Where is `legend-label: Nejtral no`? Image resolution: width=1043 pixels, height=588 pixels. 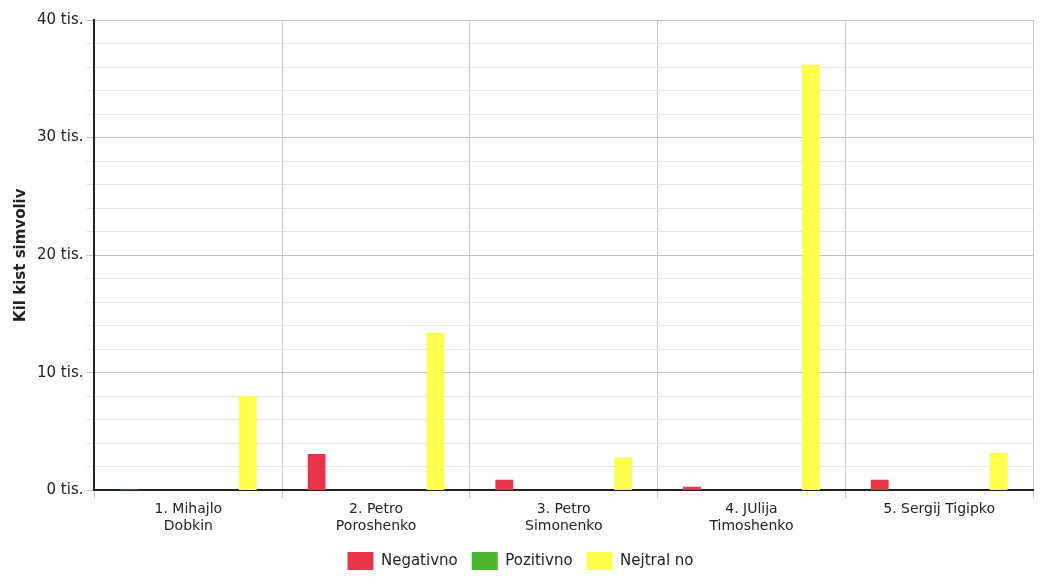 legend-label: Nejtral no is located at coordinates (657, 559).